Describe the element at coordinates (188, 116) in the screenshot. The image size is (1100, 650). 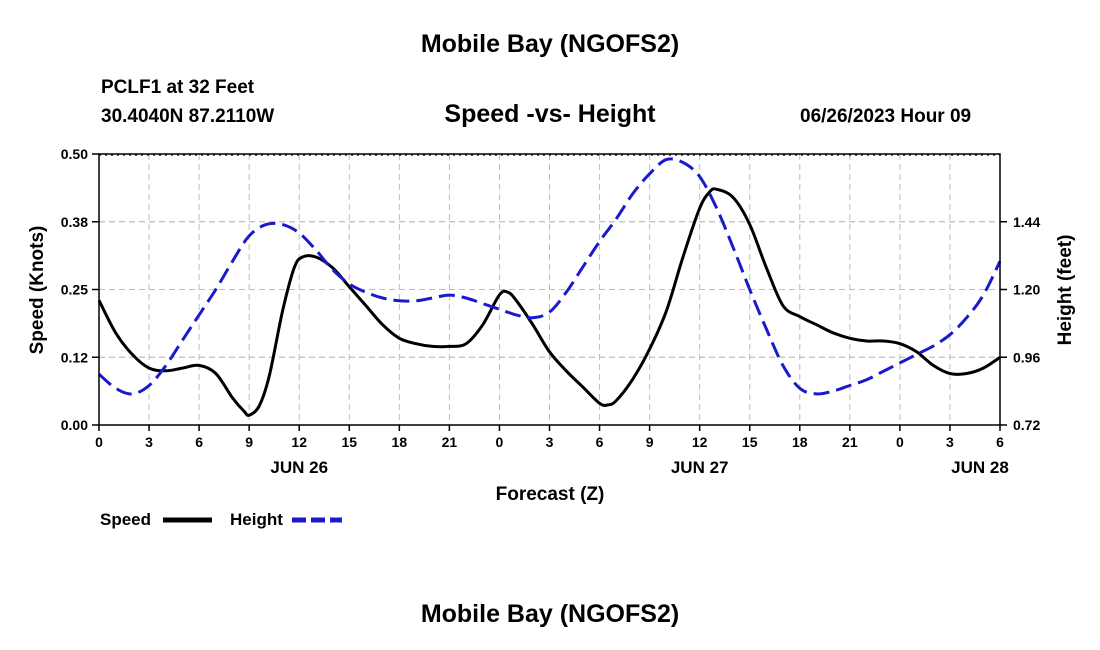
I see `station-coordinates: 30.4040N 87.2110W` at that location.